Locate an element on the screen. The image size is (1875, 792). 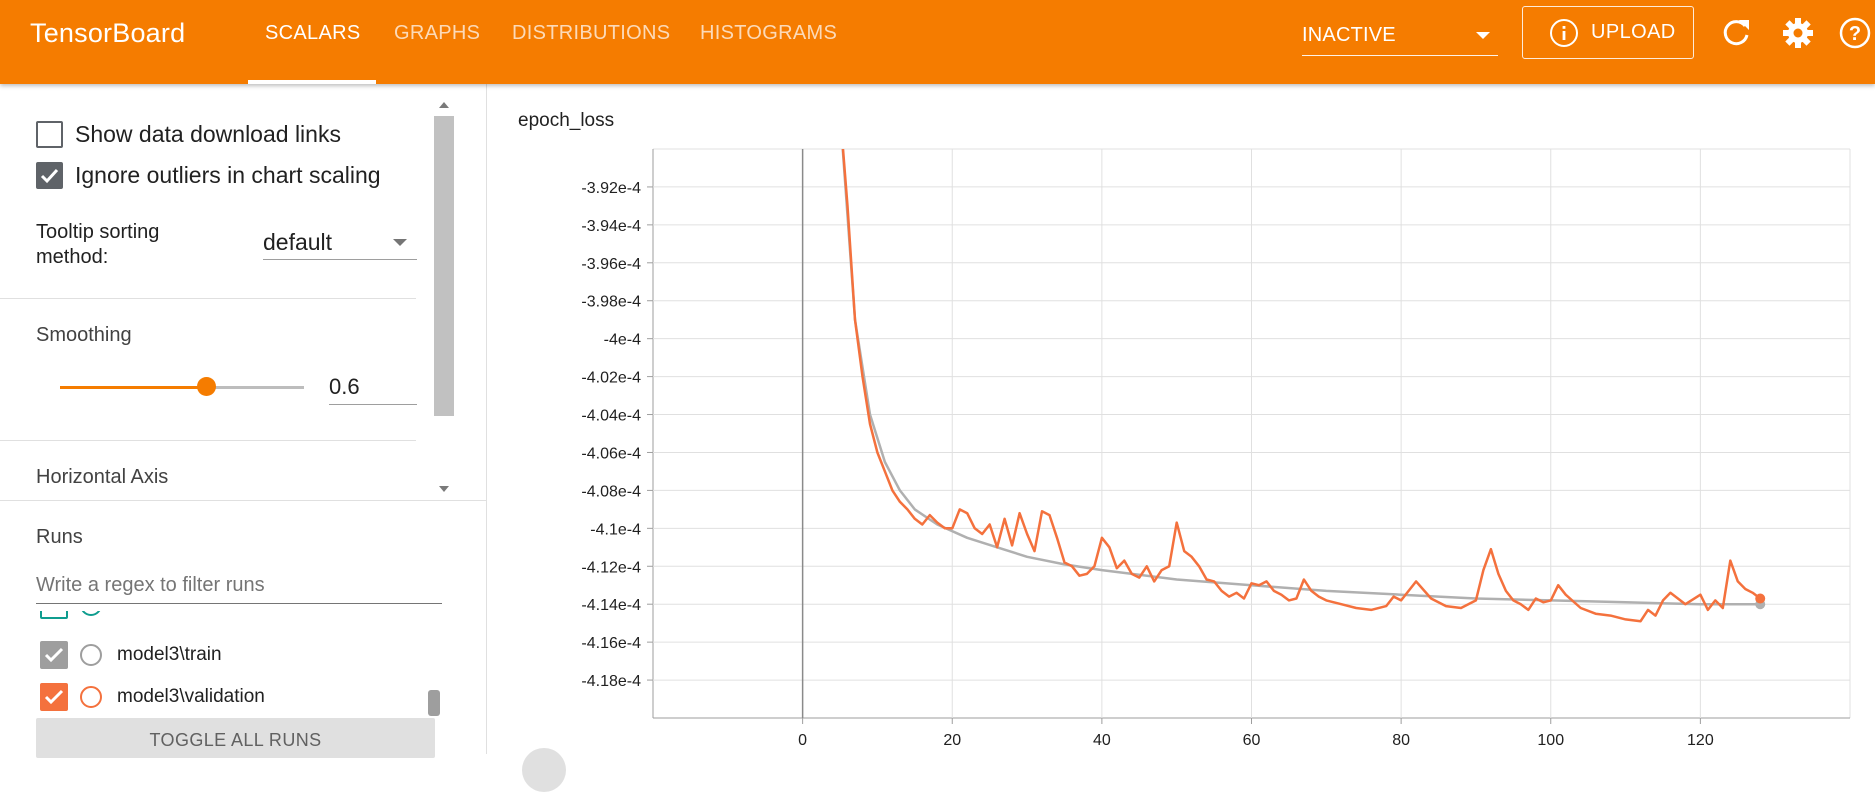
y-tick-label: -4.06e-4 is located at coordinates (611, 453).